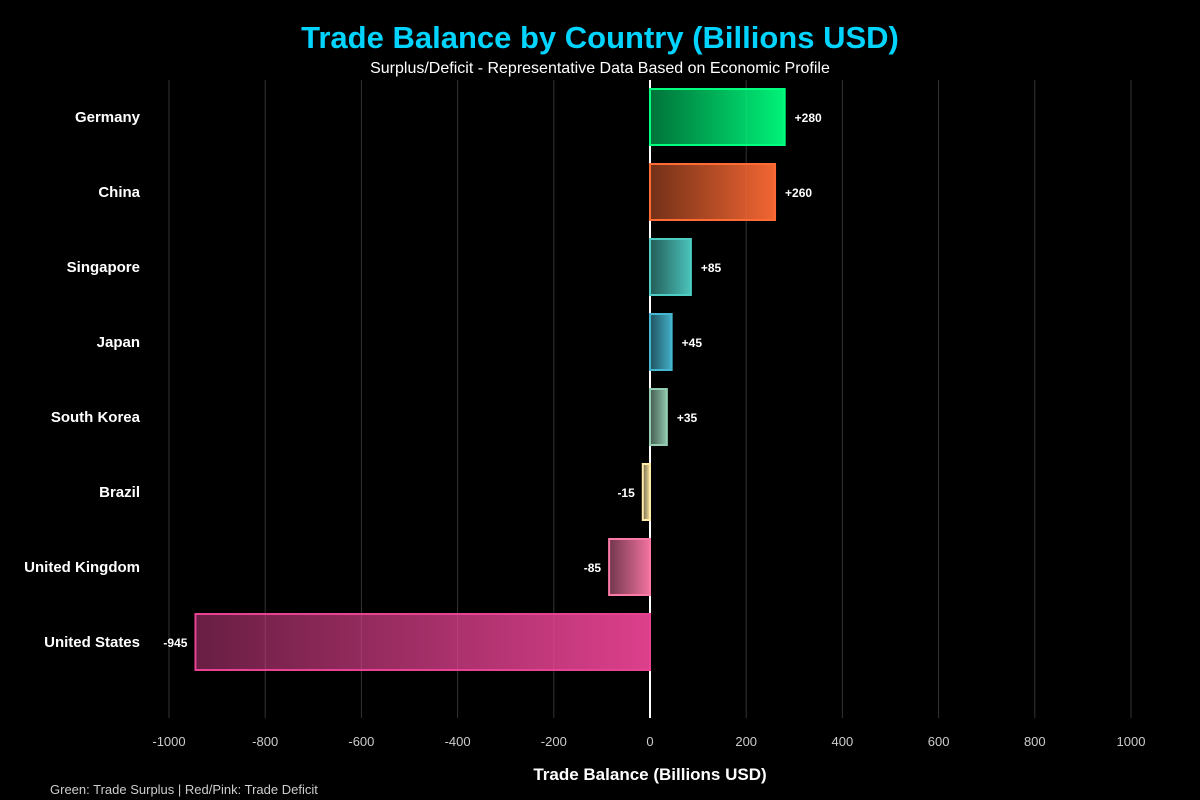 This screenshot has height=800, width=1200. Describe the element at coordinates (103, 267) in the screenshot. I see `category-label: Singapore` at that location.